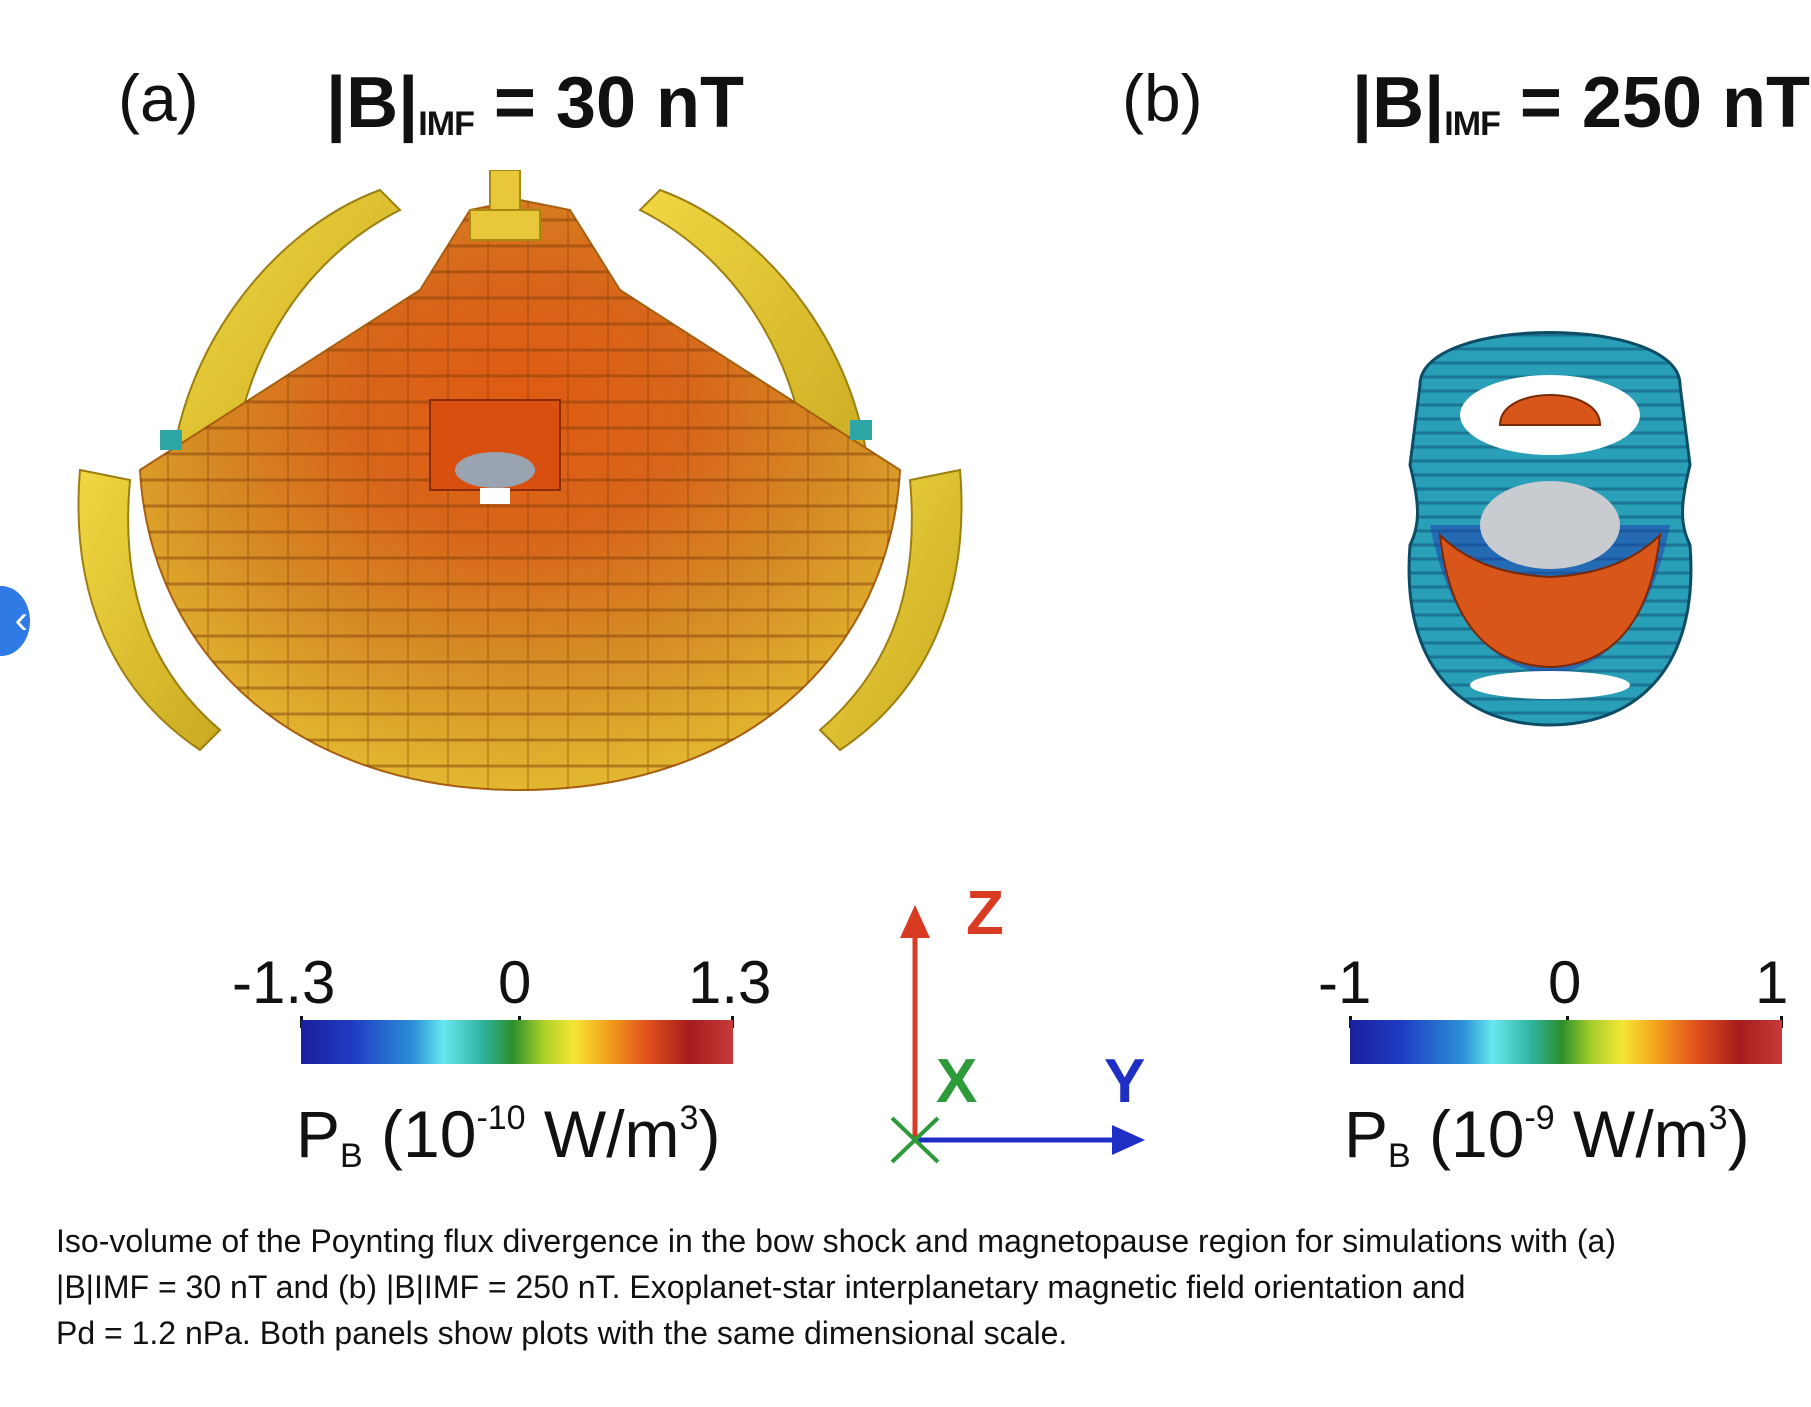  I want to click on panel-a-colorbar-tick-max: 1.3, so click(730, 982).